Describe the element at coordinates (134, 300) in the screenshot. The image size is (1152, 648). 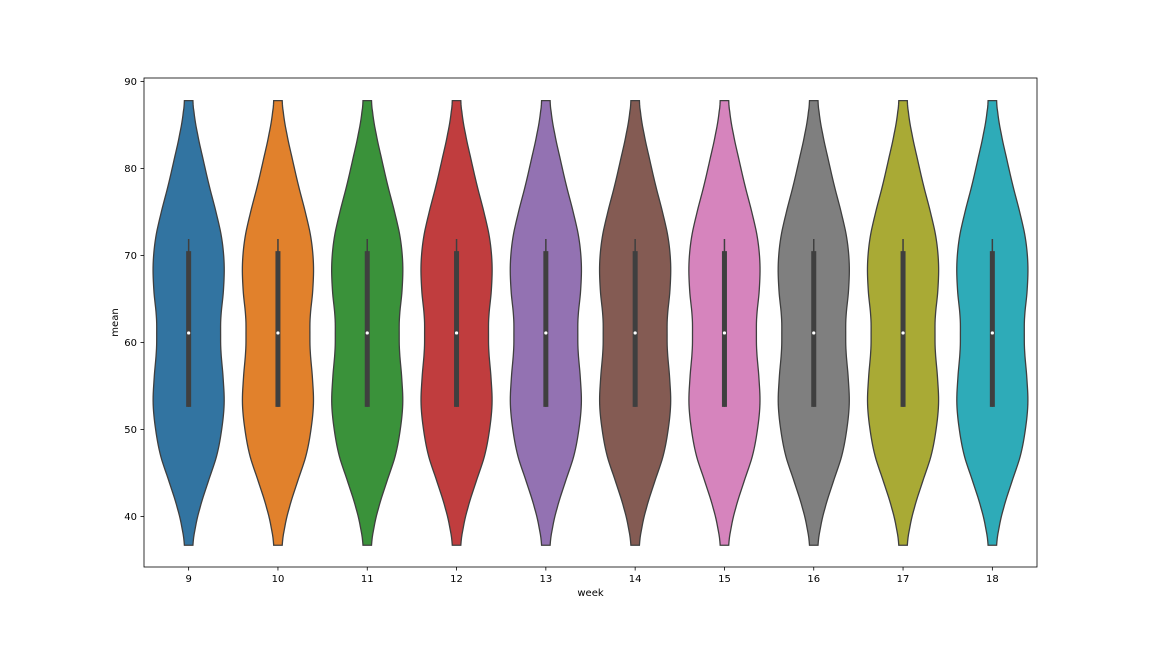
I see `y-axis: 40 50 60 70 80 90` at that location.